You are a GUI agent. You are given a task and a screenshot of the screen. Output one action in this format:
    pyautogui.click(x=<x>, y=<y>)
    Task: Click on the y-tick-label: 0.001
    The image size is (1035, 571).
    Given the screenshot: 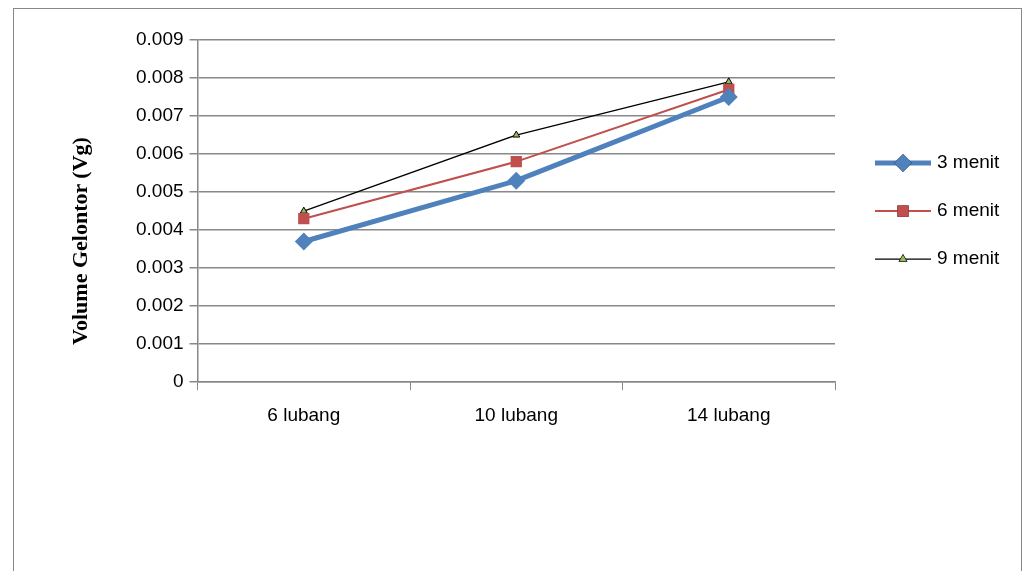 What is the action you would take?
    pyautogui.click(x=160, y=343)
    